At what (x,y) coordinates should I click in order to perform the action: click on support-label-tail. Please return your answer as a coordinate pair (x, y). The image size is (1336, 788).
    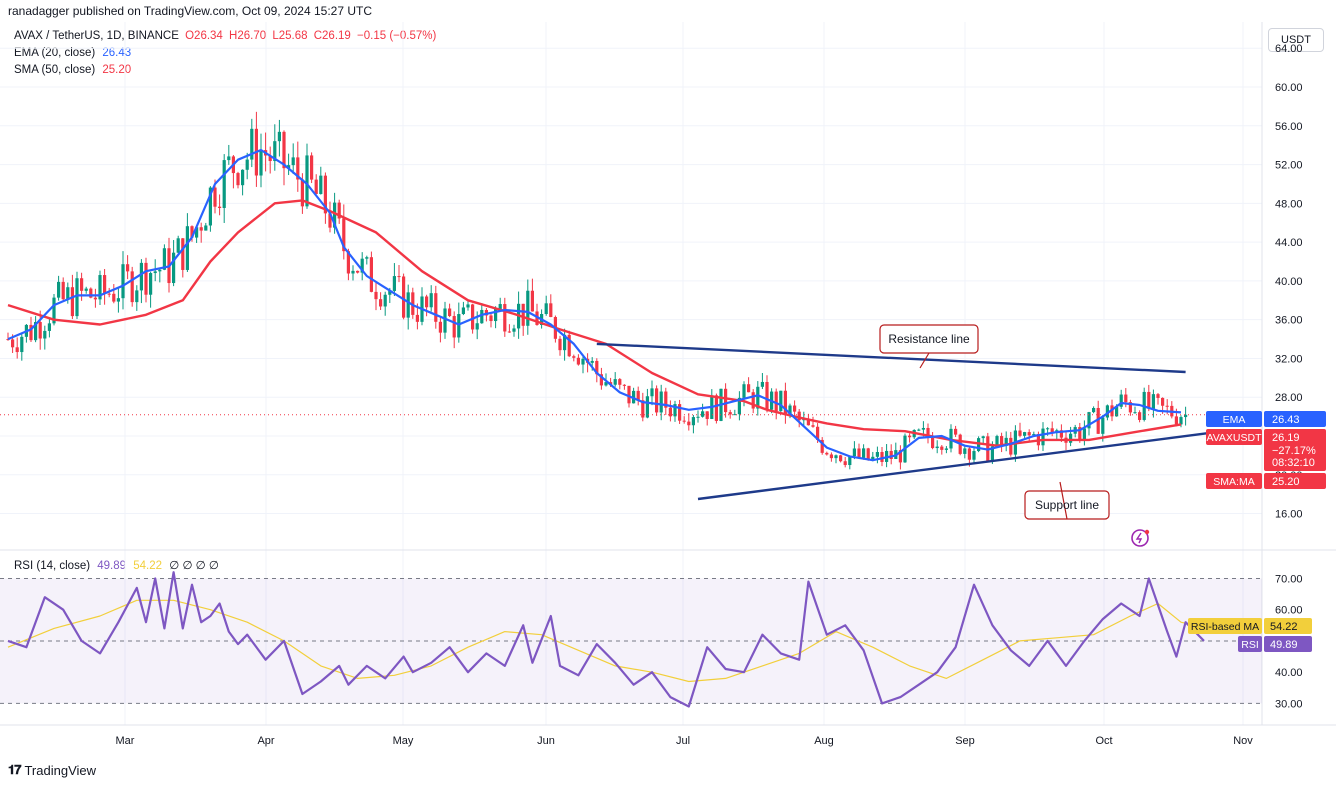
    Looking at the image, I should click on (1063, 500).